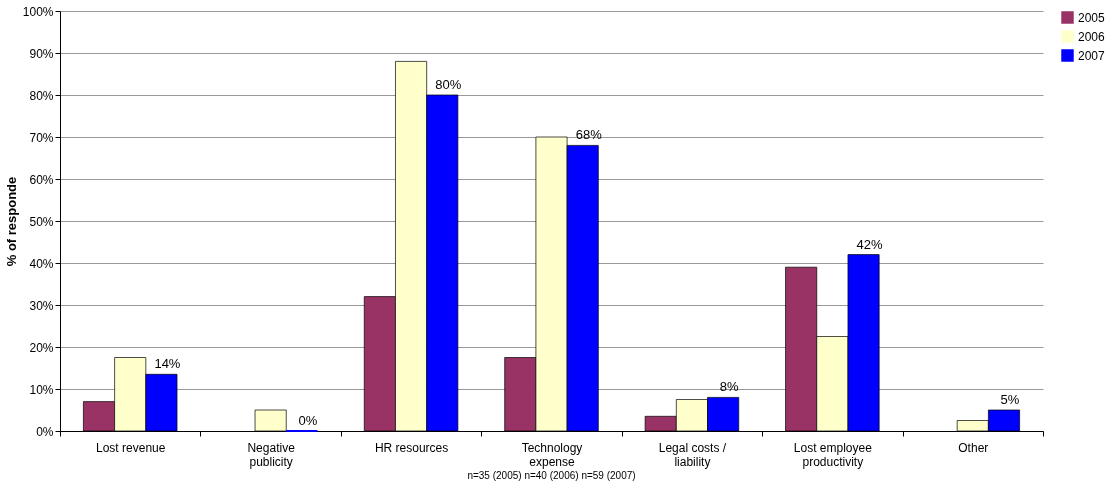  I want to click on y-tick-label: 50%, so click(41, 221).